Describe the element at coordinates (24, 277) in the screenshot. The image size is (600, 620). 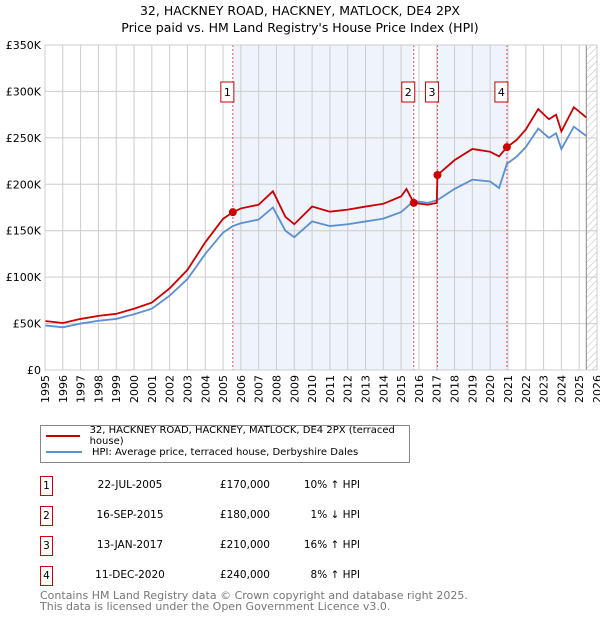
I see `y-tick-label: £100K` at that location.